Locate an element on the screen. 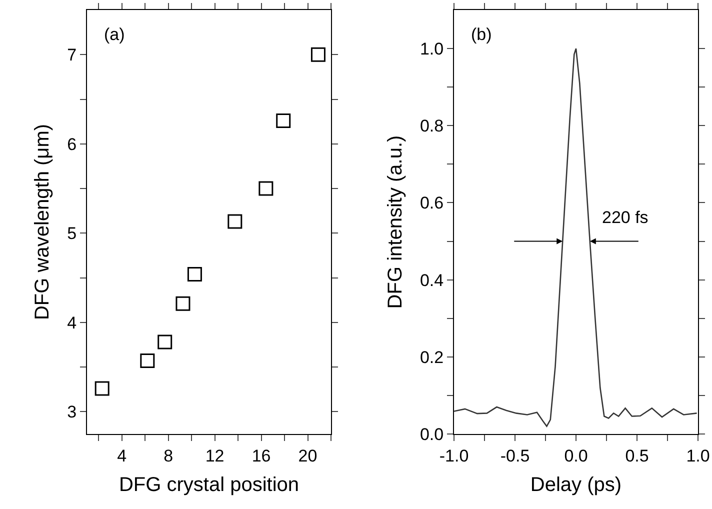 The height and width of the screenshot is (509, 712). y-tick-label: 6 is located at coordinates (72, 144).